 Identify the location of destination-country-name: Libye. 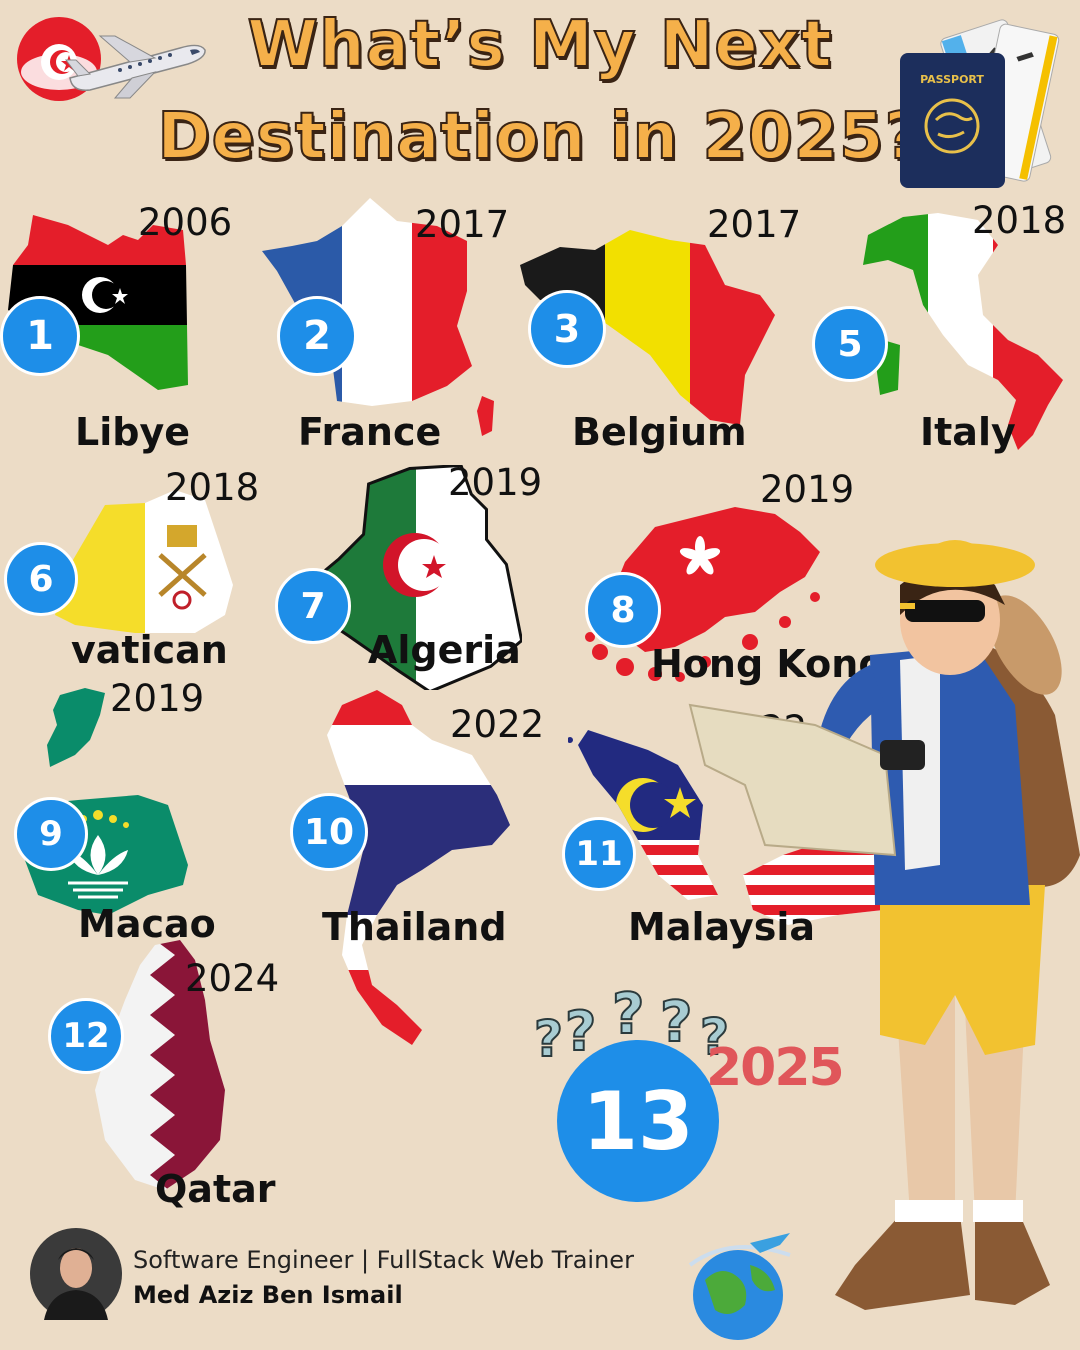
(132, 432).